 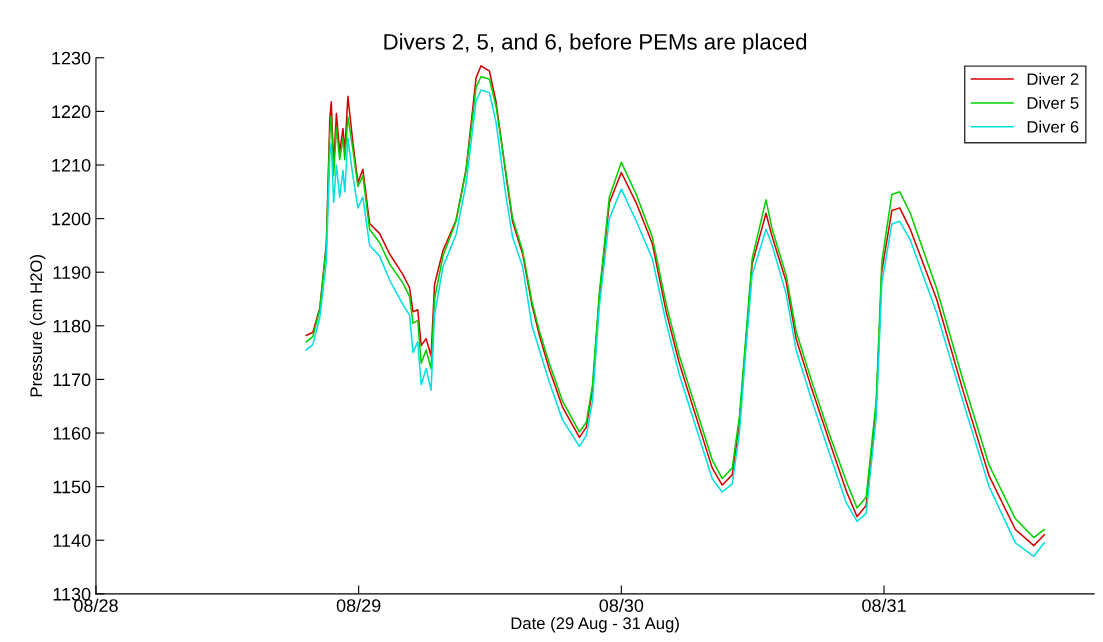 I want to click on x-tick-label: 08/31, so click(x=884, y=605).